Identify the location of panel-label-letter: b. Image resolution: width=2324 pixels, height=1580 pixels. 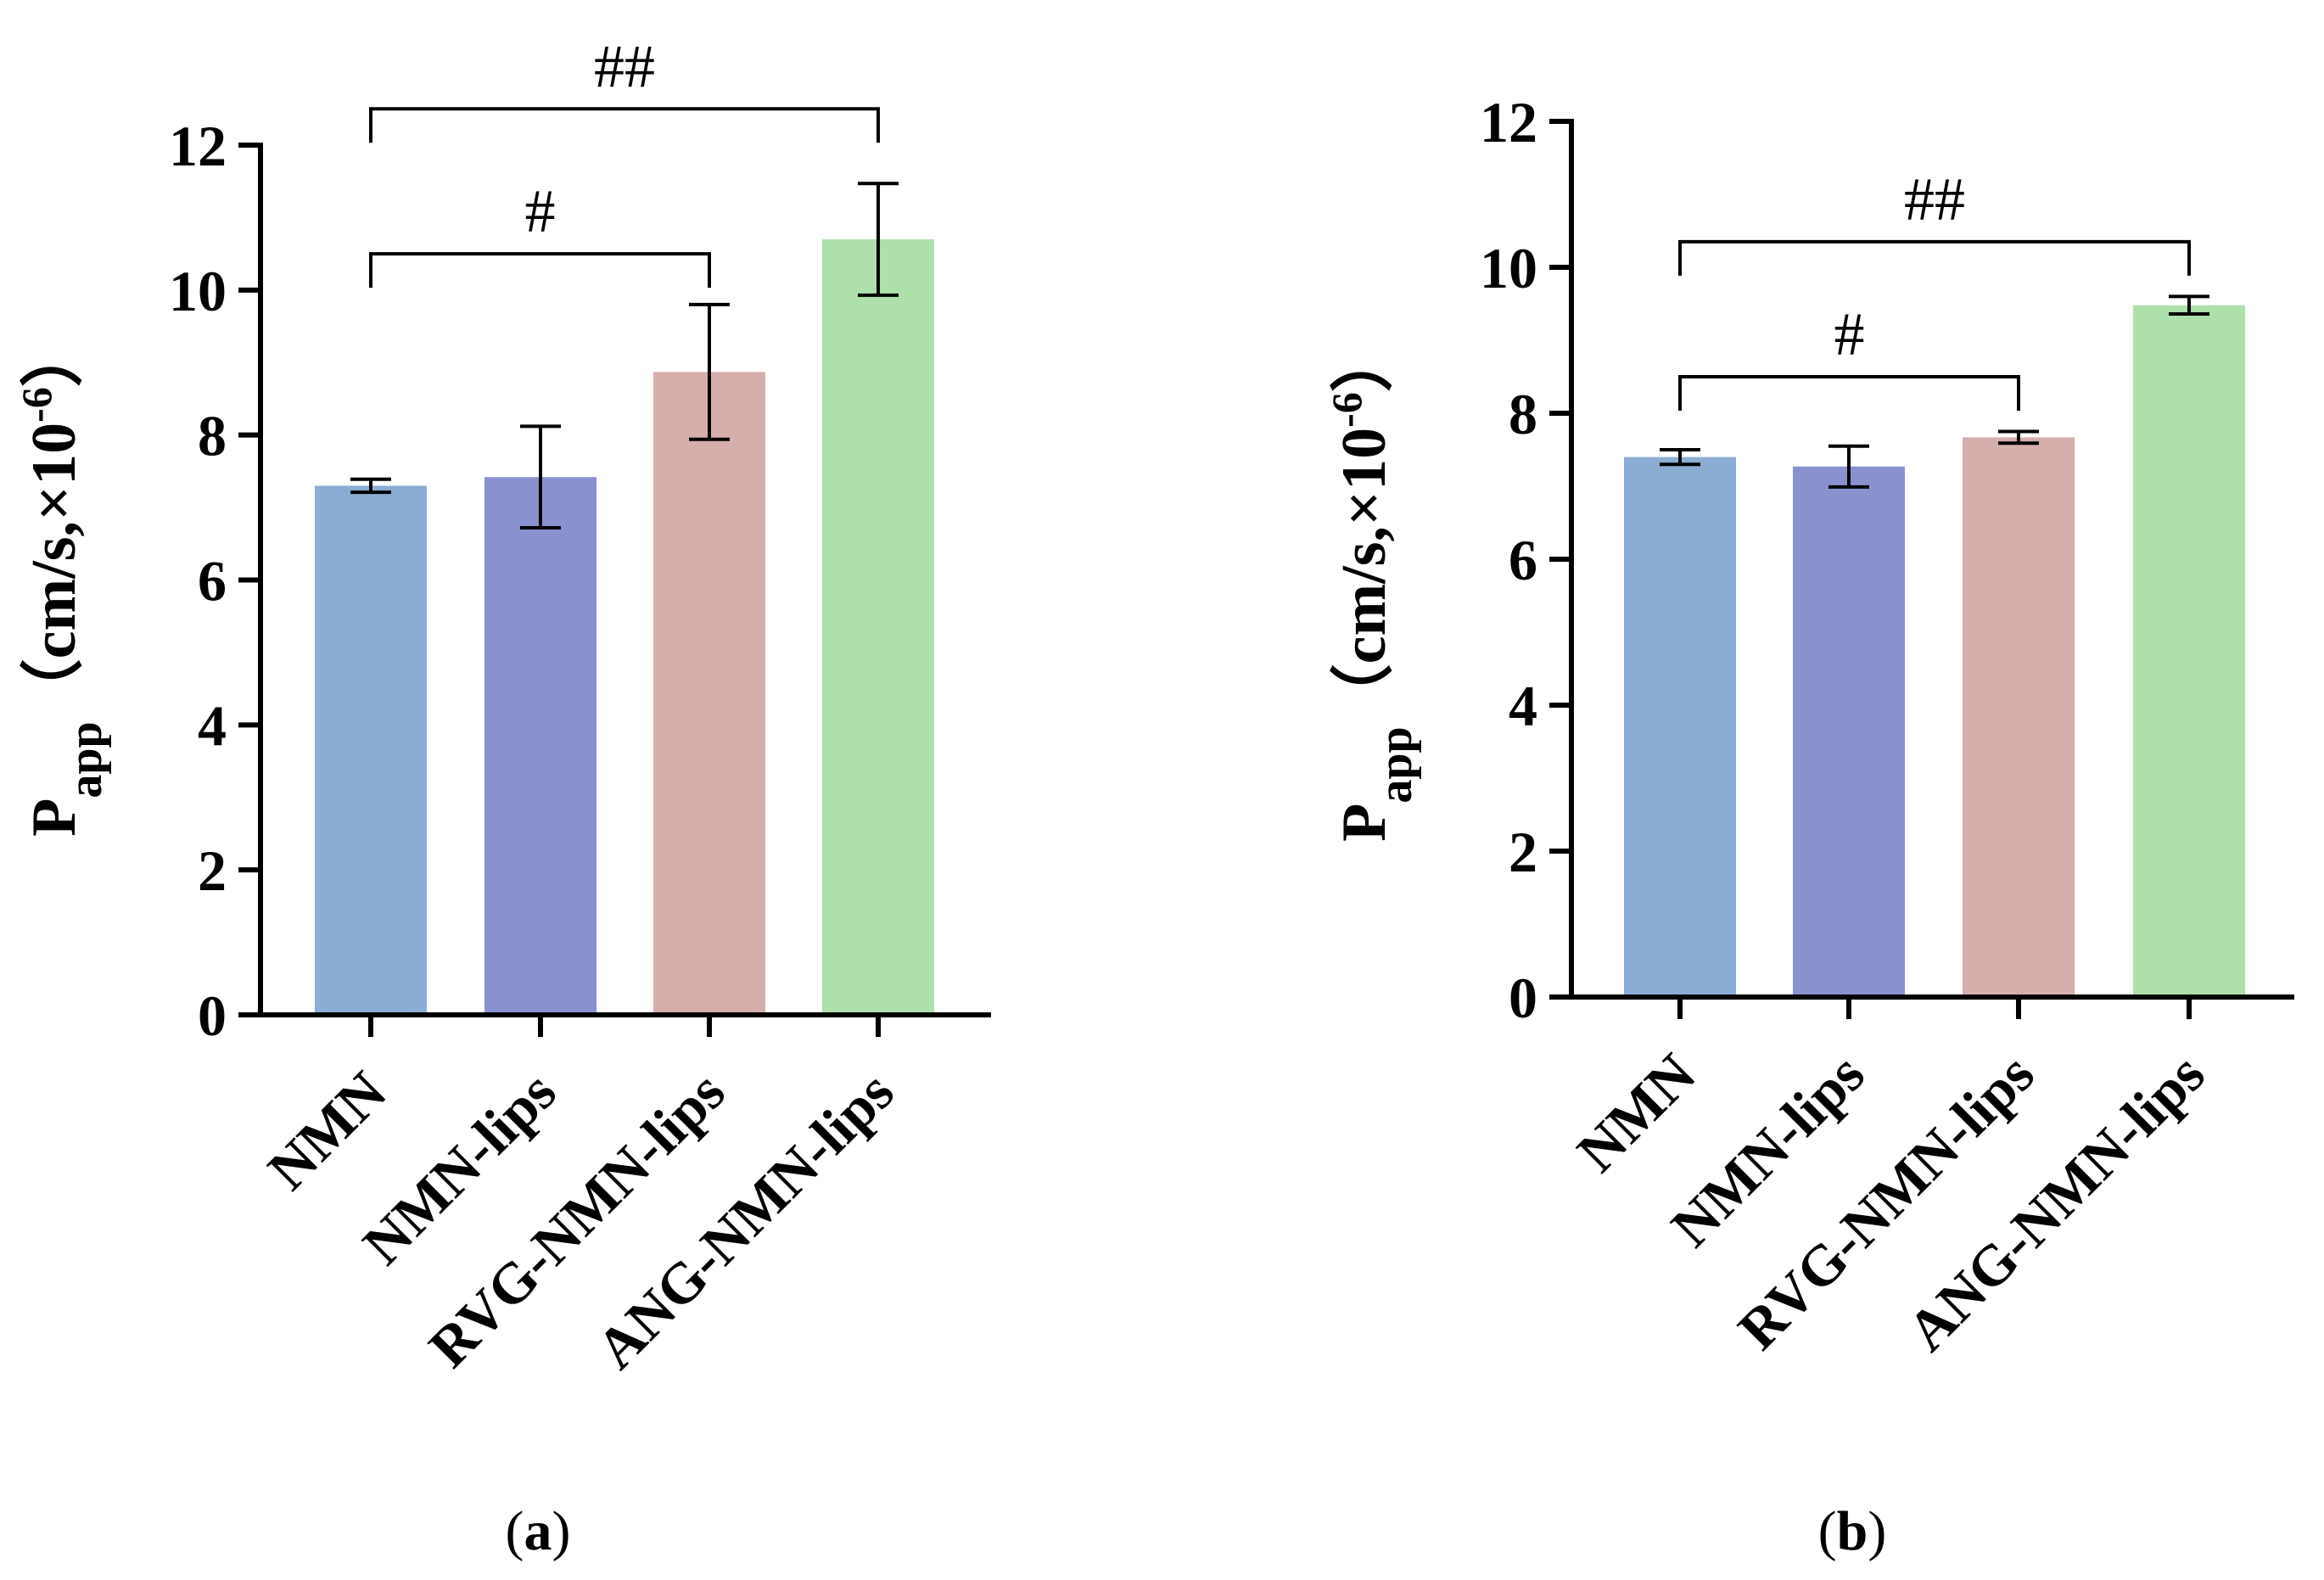
(1853, 1531).